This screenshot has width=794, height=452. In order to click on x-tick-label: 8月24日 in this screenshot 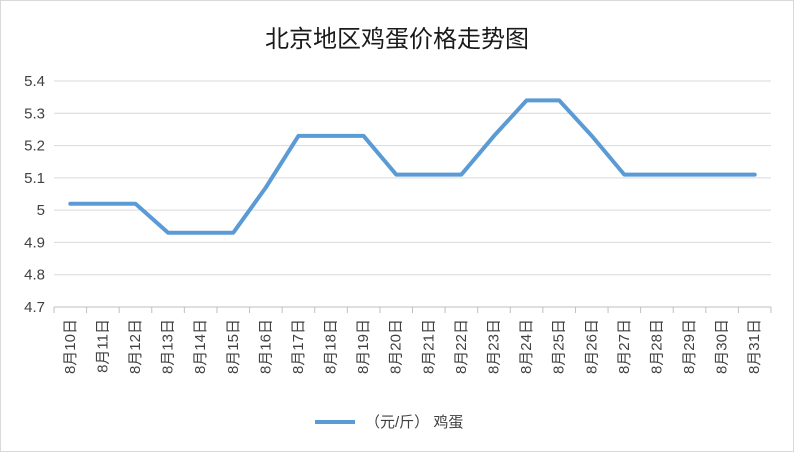, I will do `click(526, 346)`.